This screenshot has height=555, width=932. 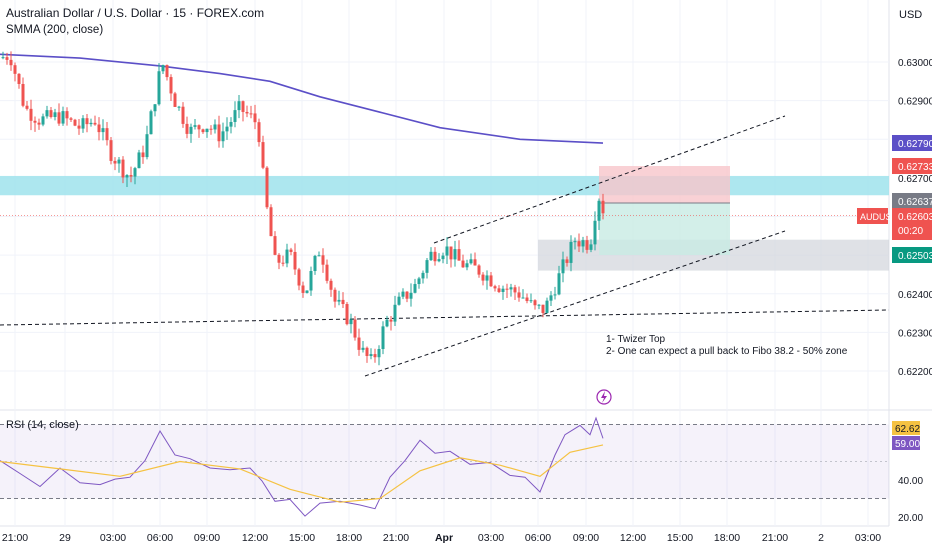 I want to click on price-label: 0.62603, so click(x=915, y=217).